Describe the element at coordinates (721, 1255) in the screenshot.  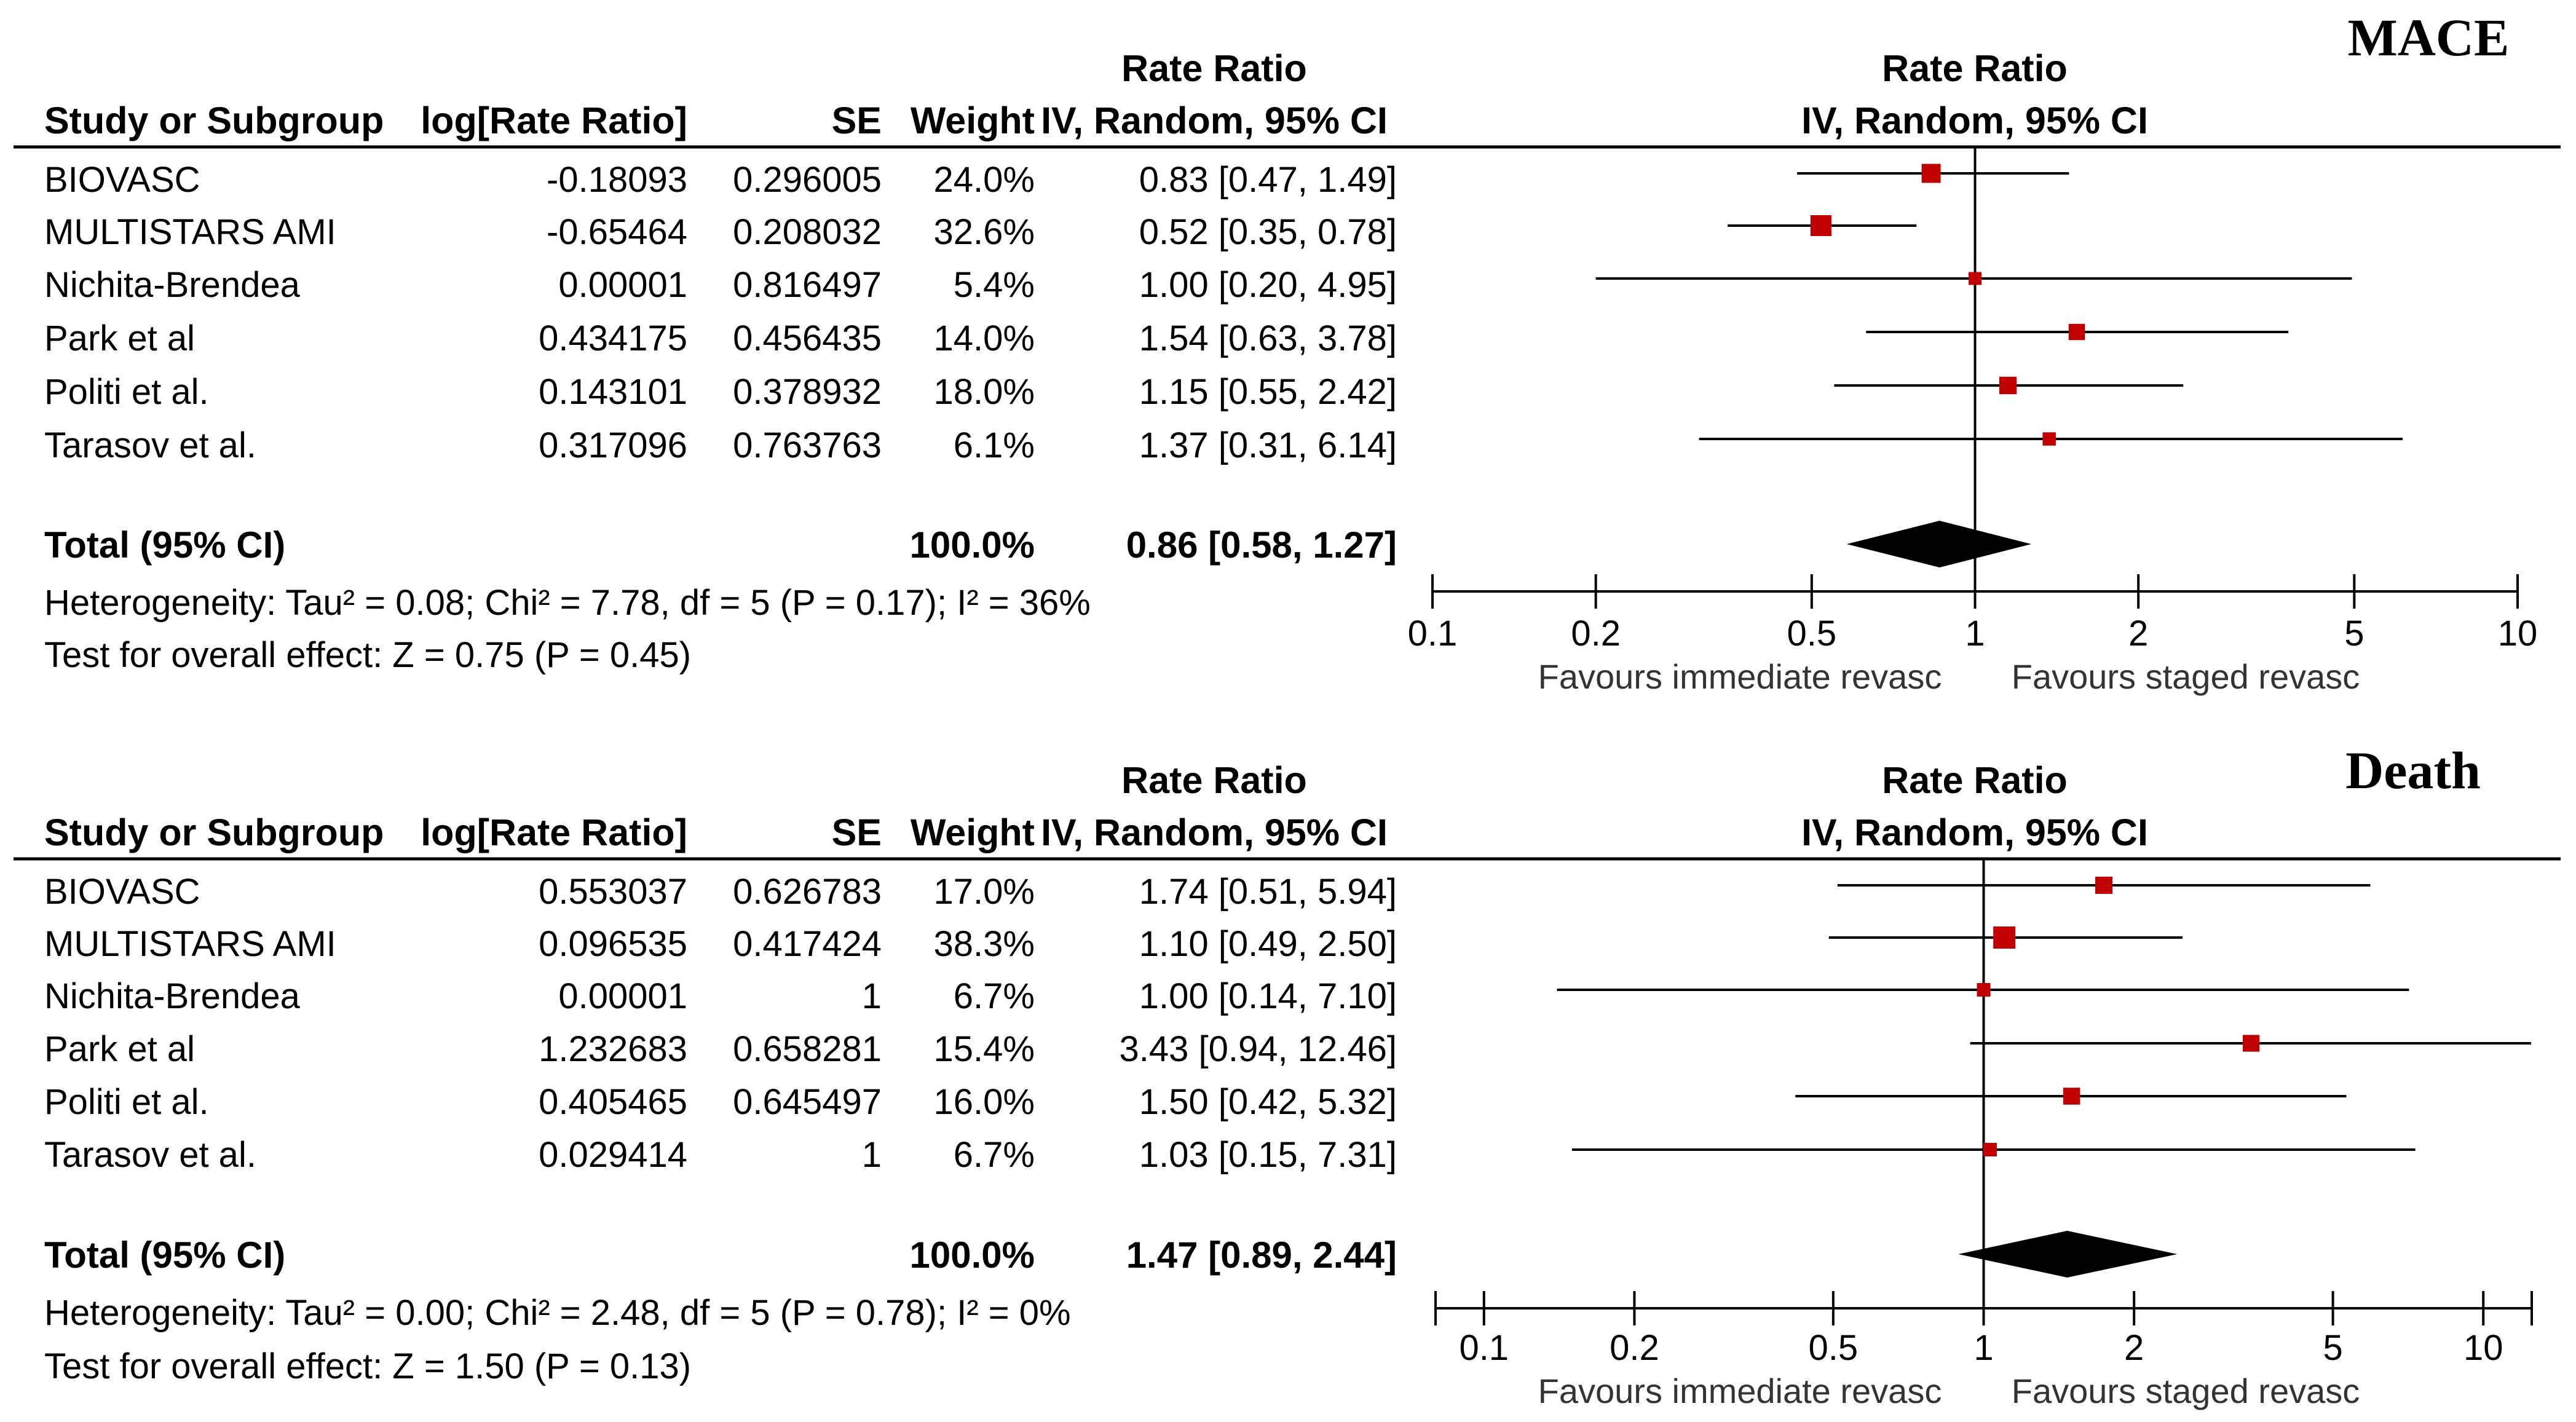
I see `death-total-row: Total (95% CI) 100.0% 1.47 [0.89, 2.44]` at that location.